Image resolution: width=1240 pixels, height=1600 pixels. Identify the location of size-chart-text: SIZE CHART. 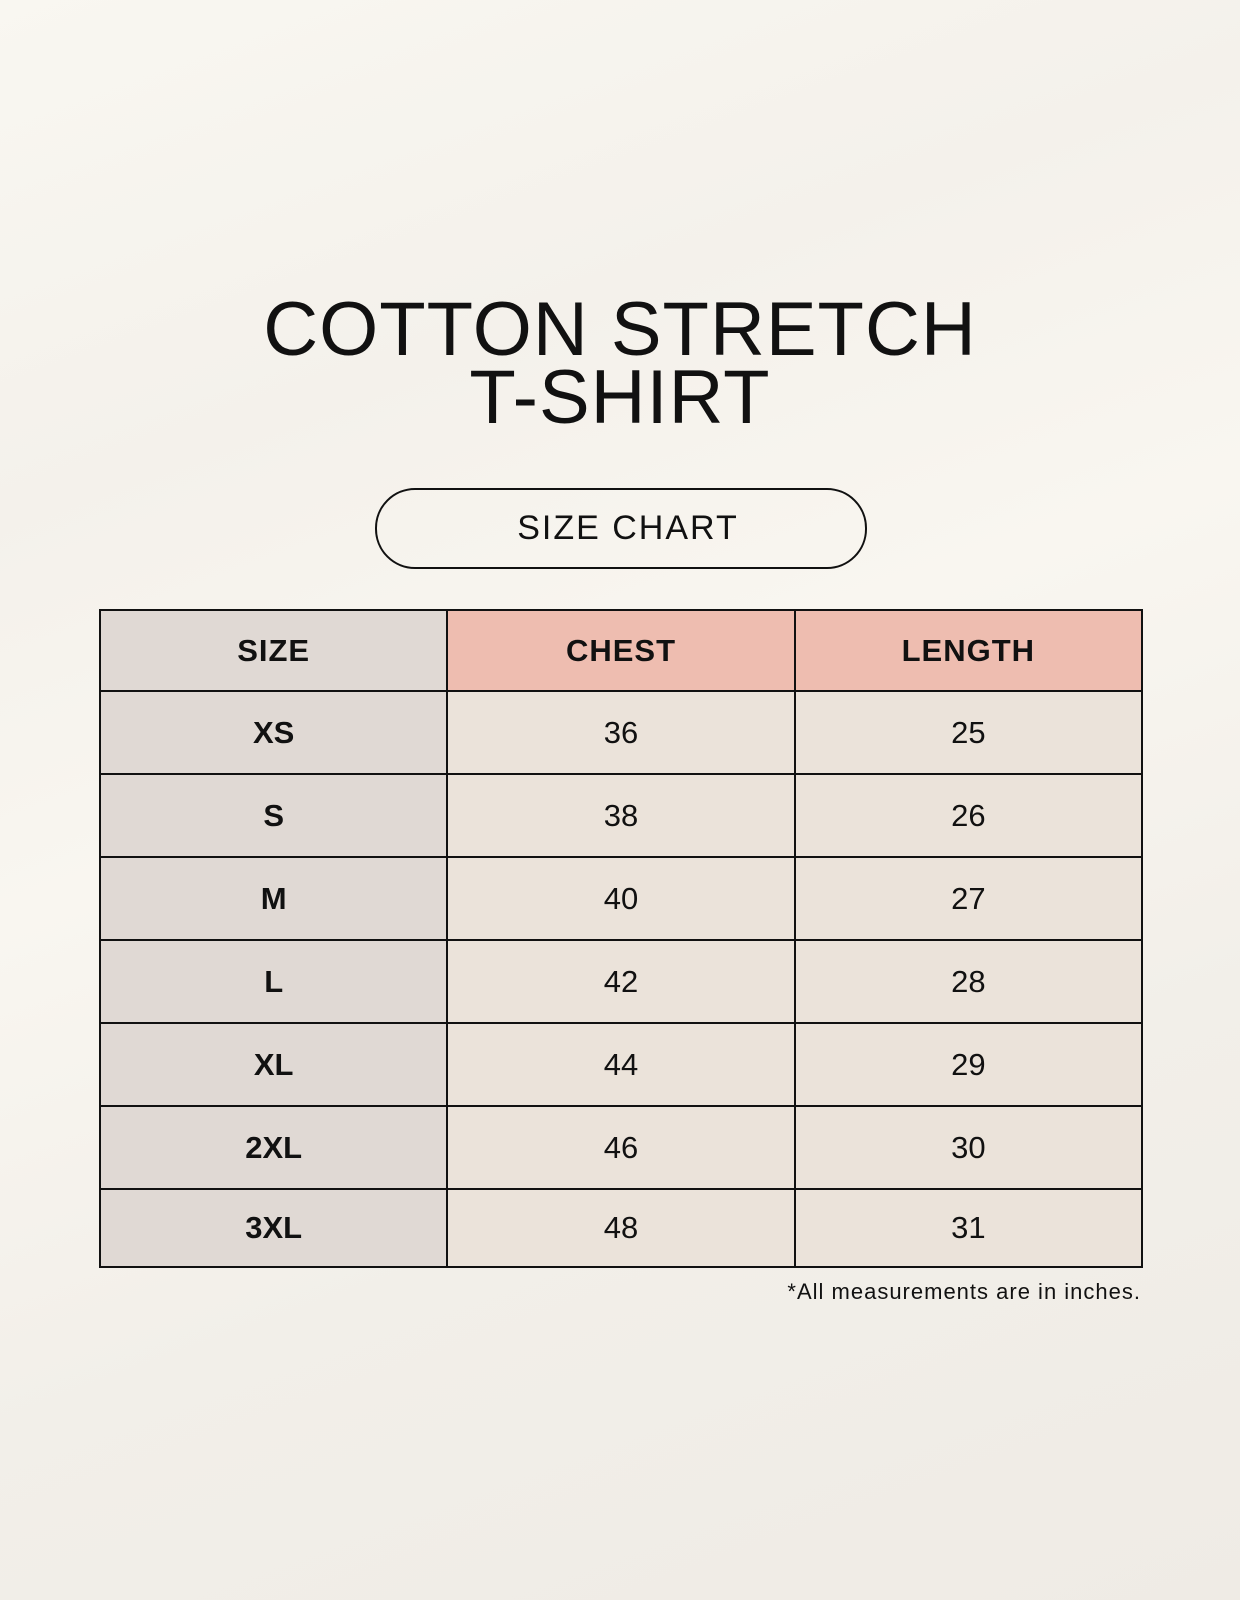
(628, 528).